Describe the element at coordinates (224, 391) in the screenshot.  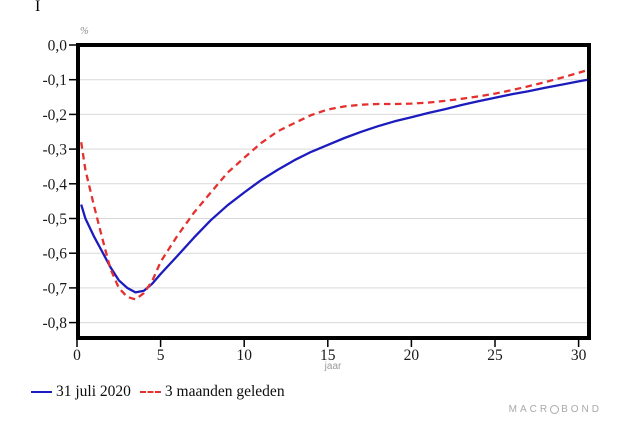
I see `legend-label: 3 maanden geleden` at that location.